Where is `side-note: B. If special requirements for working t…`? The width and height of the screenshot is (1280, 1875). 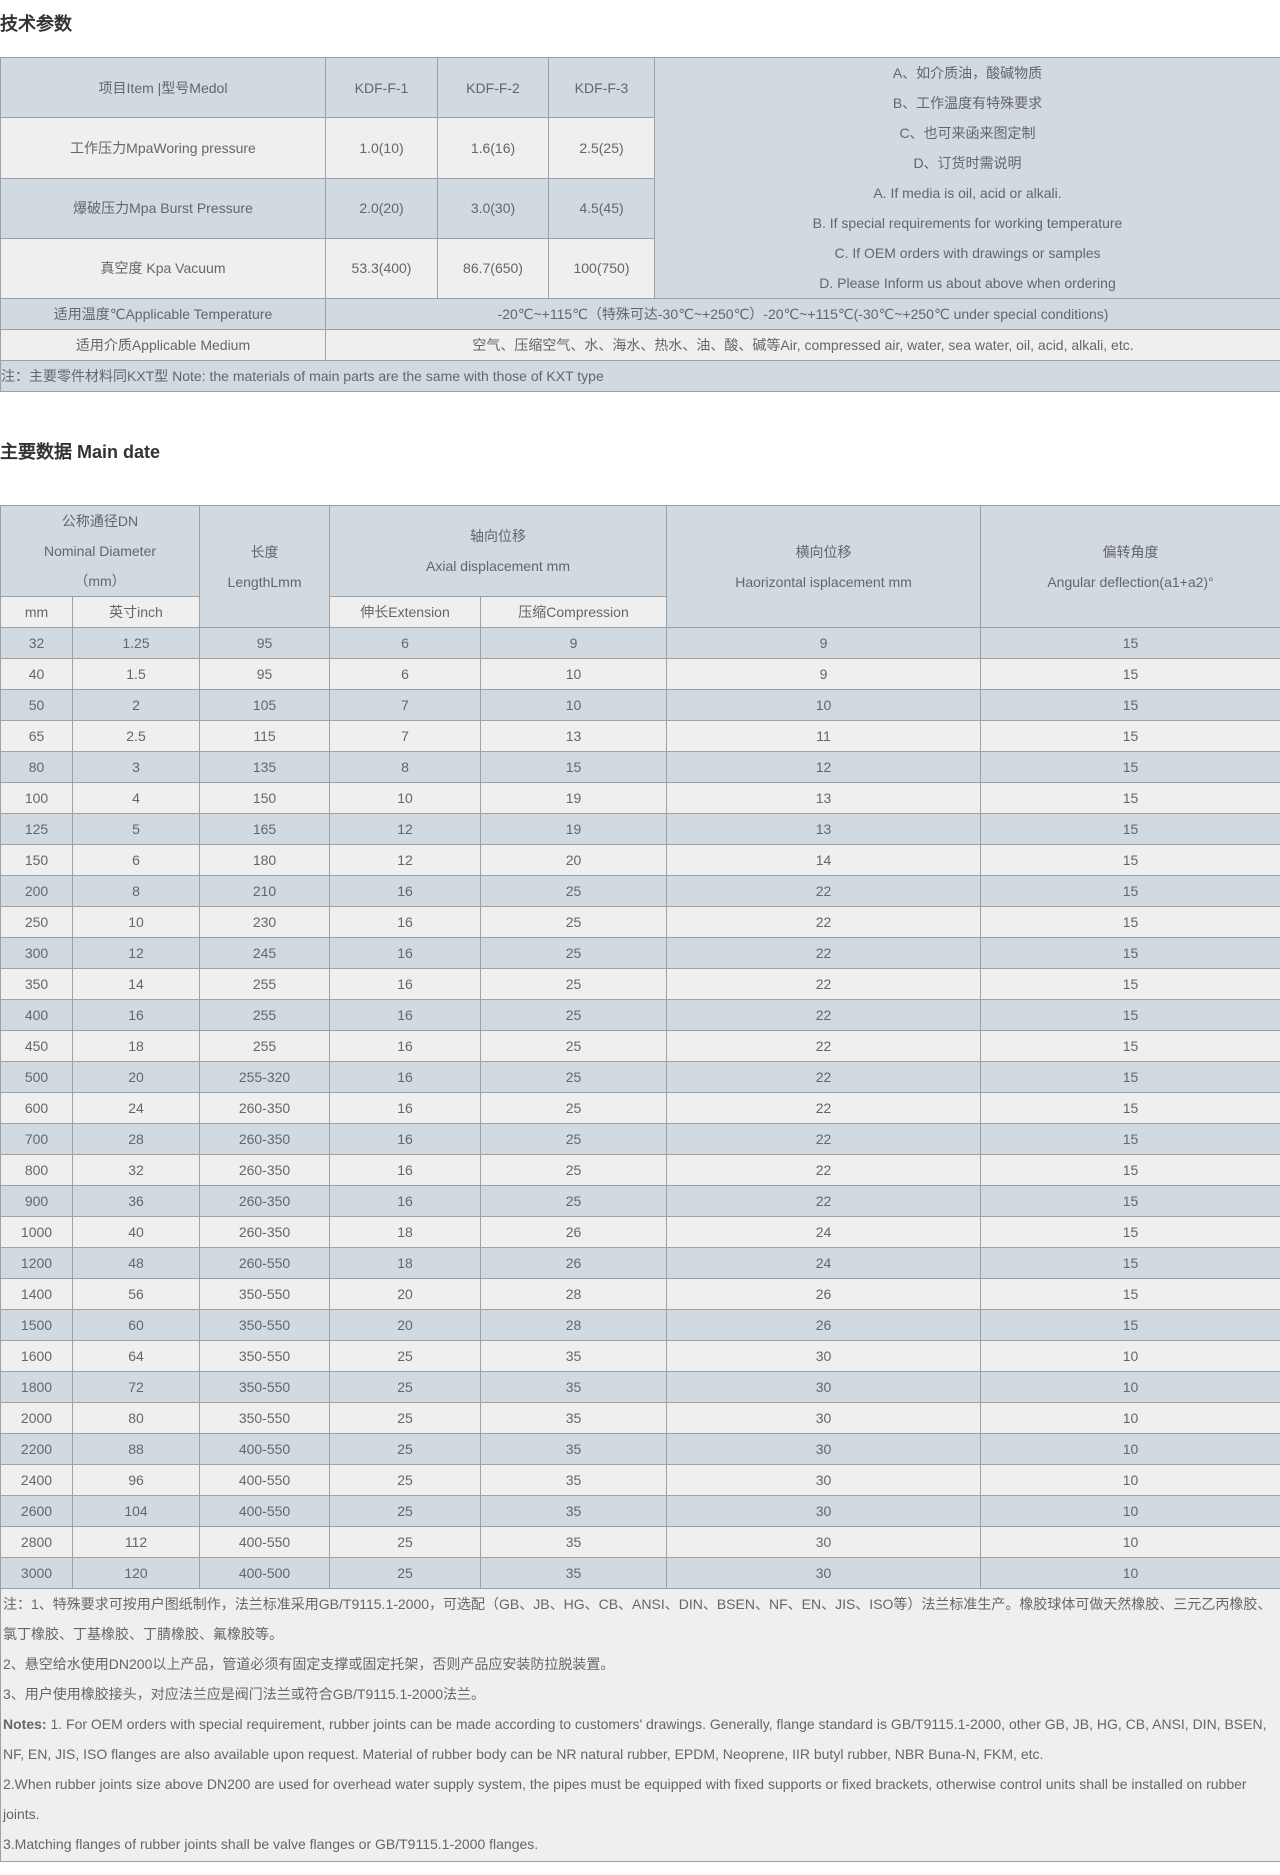 side-note: B. If special requirements for working t… is located at coordinates (967, 223).